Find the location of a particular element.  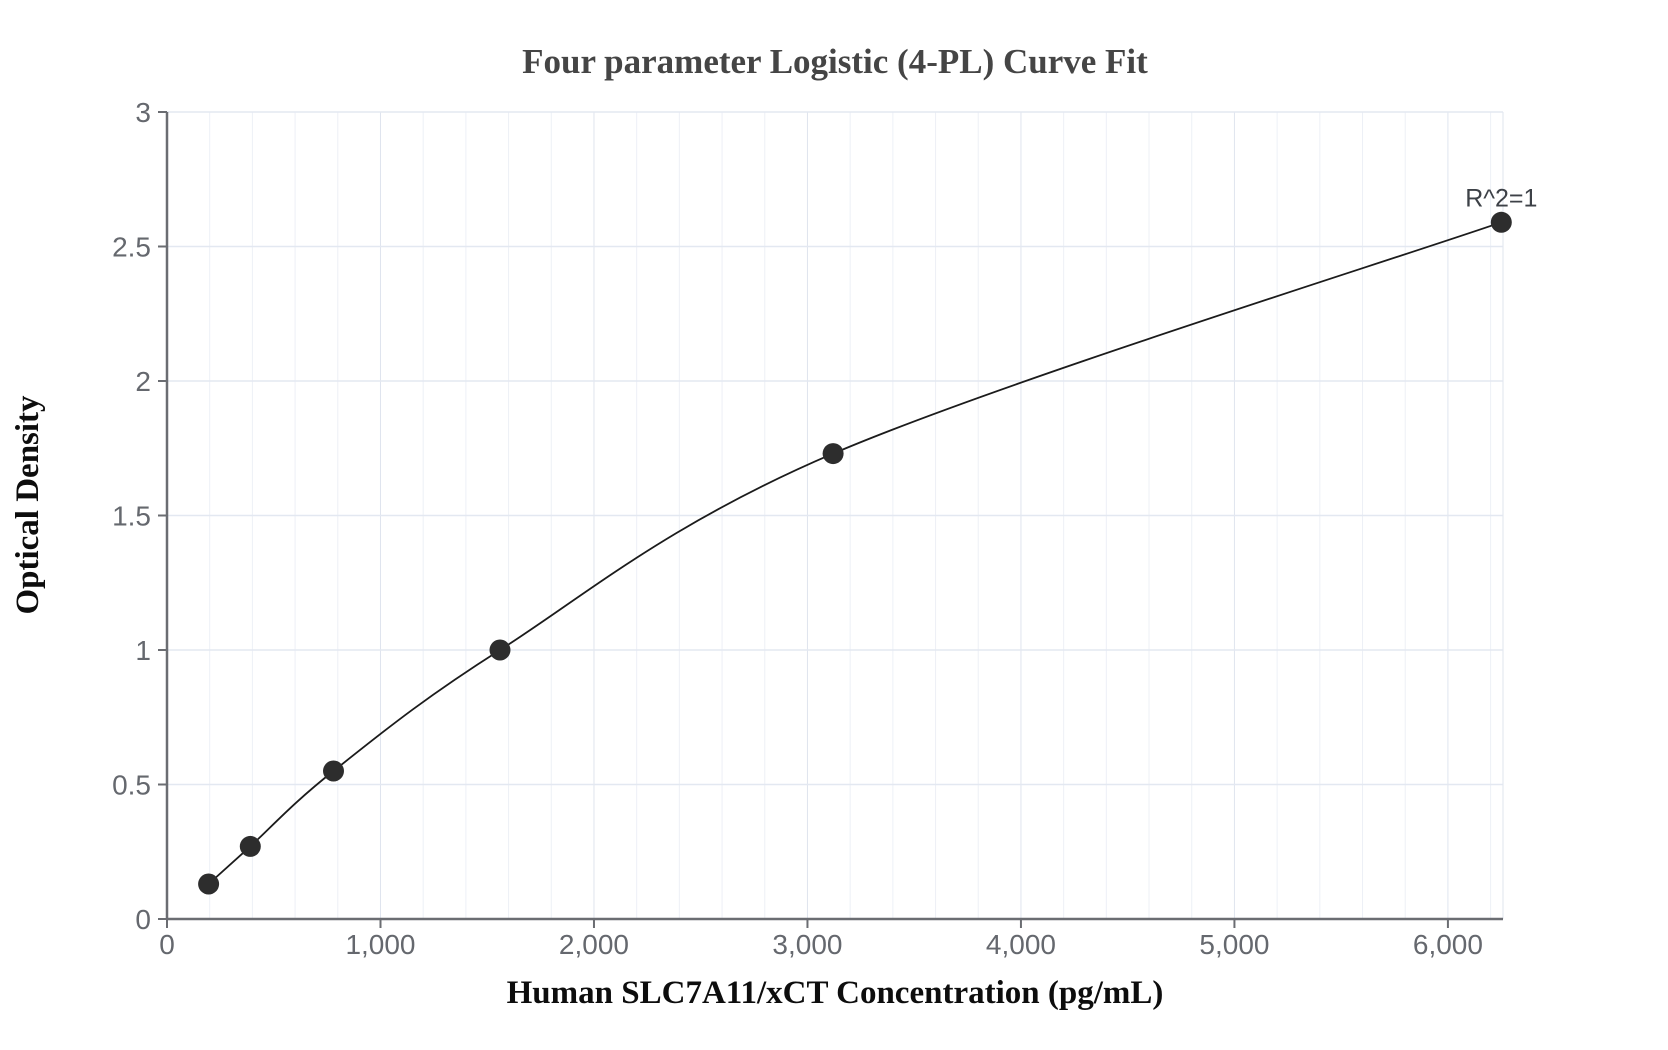

y-tick-label: 0.5 is located at coordinates (131, 785).